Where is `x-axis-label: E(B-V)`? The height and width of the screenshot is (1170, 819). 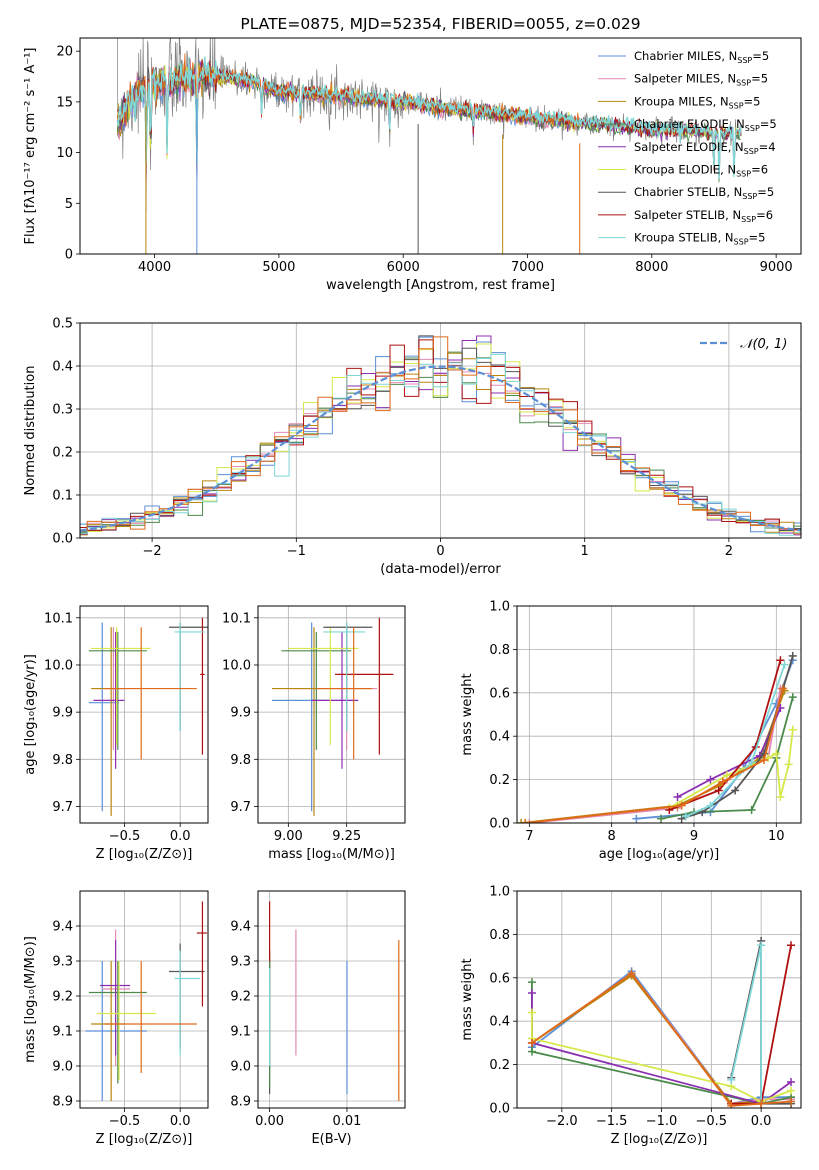
x-axis-label: E(B-V) is located at coordinates (331, 1139).